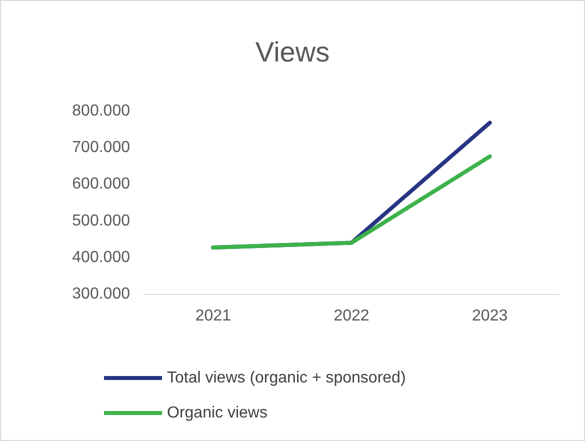 This screenshot has width=585, height=441. I want to click on x-tick-label: 2021, so click(213, 316).